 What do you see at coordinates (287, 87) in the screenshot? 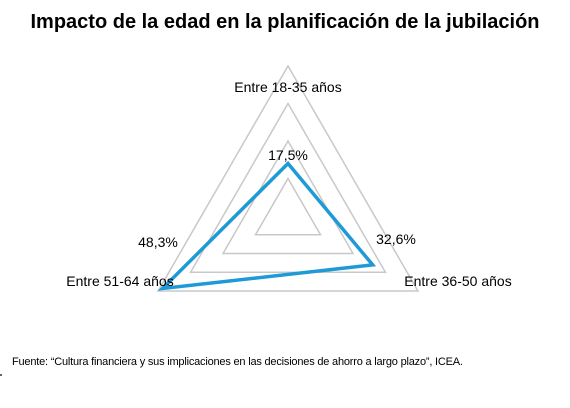
I see `category-label: Entre 18-35 años` at bounding box center [287, 87].